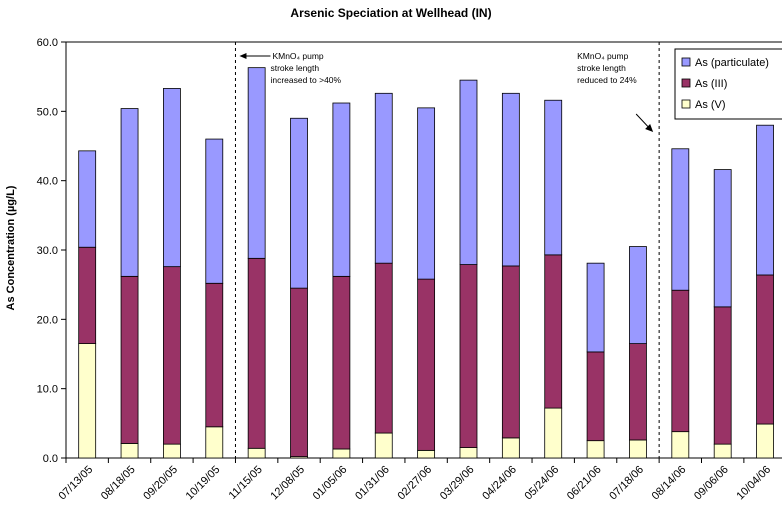 Image resolution: width=782 pixels, height=517 pixels. What do you see at coordinates (47, 43) in the screenshot?
I see `y-tick-label: 60.0` at bounding box center [47, 43].